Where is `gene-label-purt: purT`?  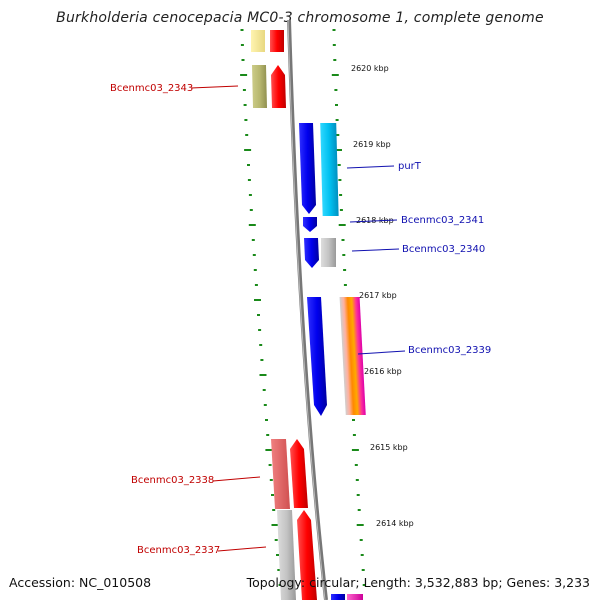 gene-label-purt: purT is located at coordinates (410, 166).